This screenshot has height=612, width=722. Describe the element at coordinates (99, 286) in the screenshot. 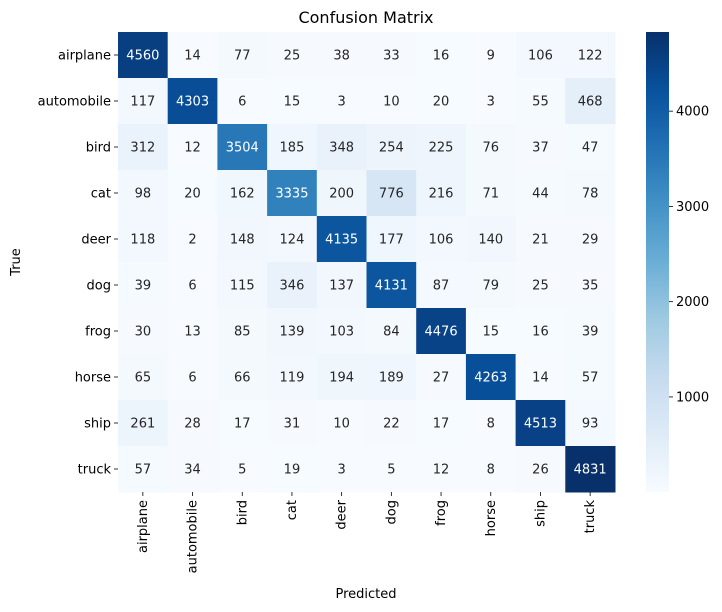

I see `y-tick-label: dog` at that location.